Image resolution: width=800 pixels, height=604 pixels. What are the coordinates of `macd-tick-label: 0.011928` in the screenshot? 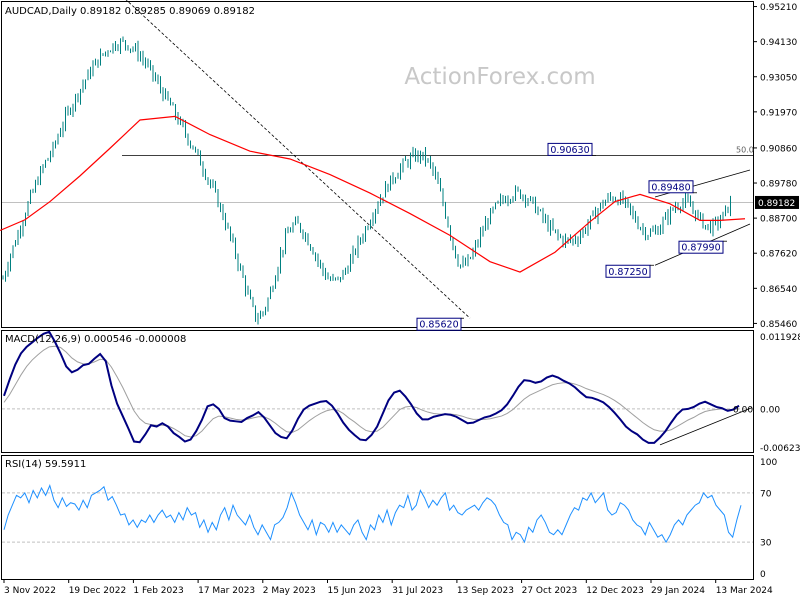 It's located at (780, 338).